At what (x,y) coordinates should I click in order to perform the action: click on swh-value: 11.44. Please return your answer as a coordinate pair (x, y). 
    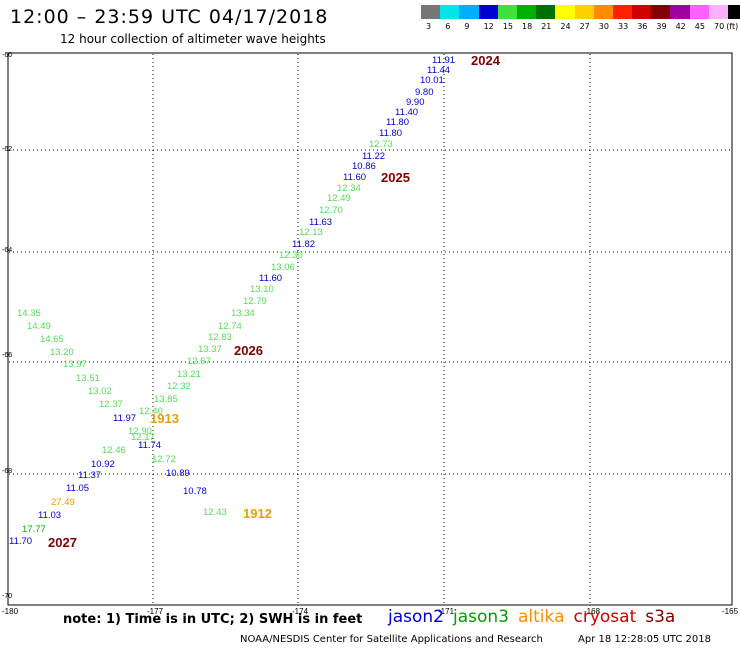
    Looking at the image, I should click on (438, 70).